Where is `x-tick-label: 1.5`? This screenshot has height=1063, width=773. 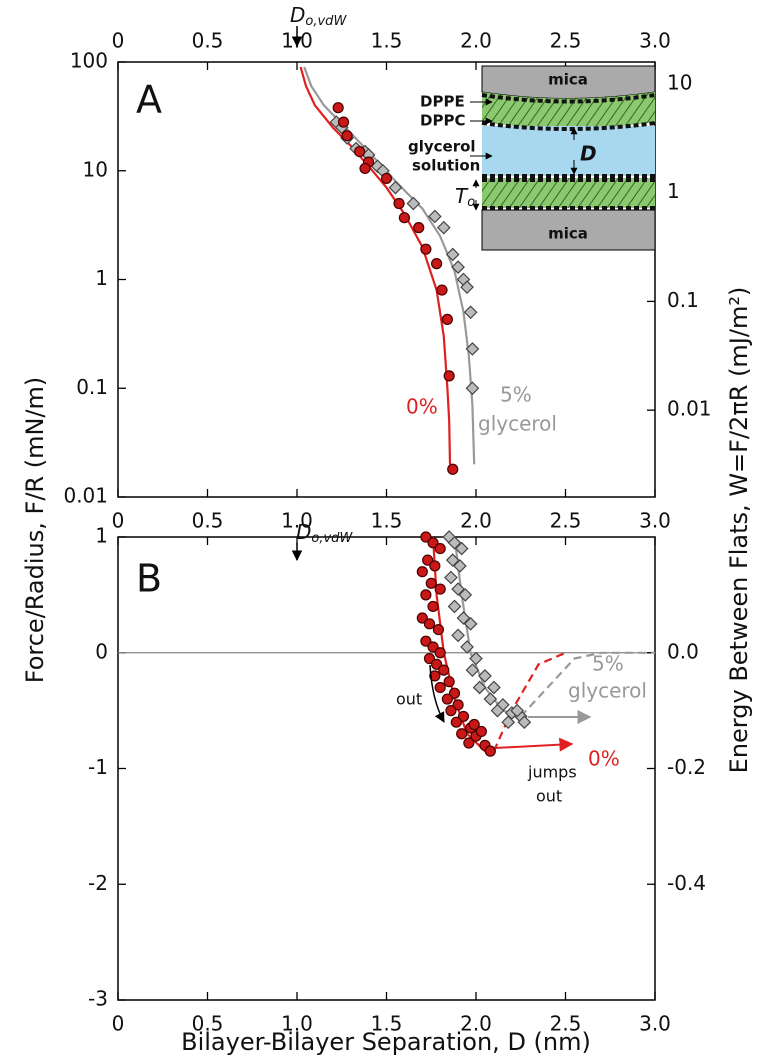
x-tick-label: 1.5 is located at coordinates (387, 521).